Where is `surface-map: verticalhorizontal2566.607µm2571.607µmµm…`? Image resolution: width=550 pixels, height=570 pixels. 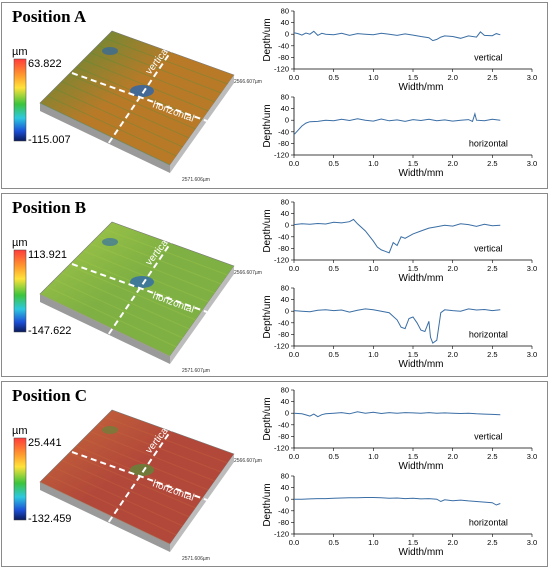
surface-map: verticalhorizontal2566.607µm2571.607µmµm… is located at coordinates (137, 297).